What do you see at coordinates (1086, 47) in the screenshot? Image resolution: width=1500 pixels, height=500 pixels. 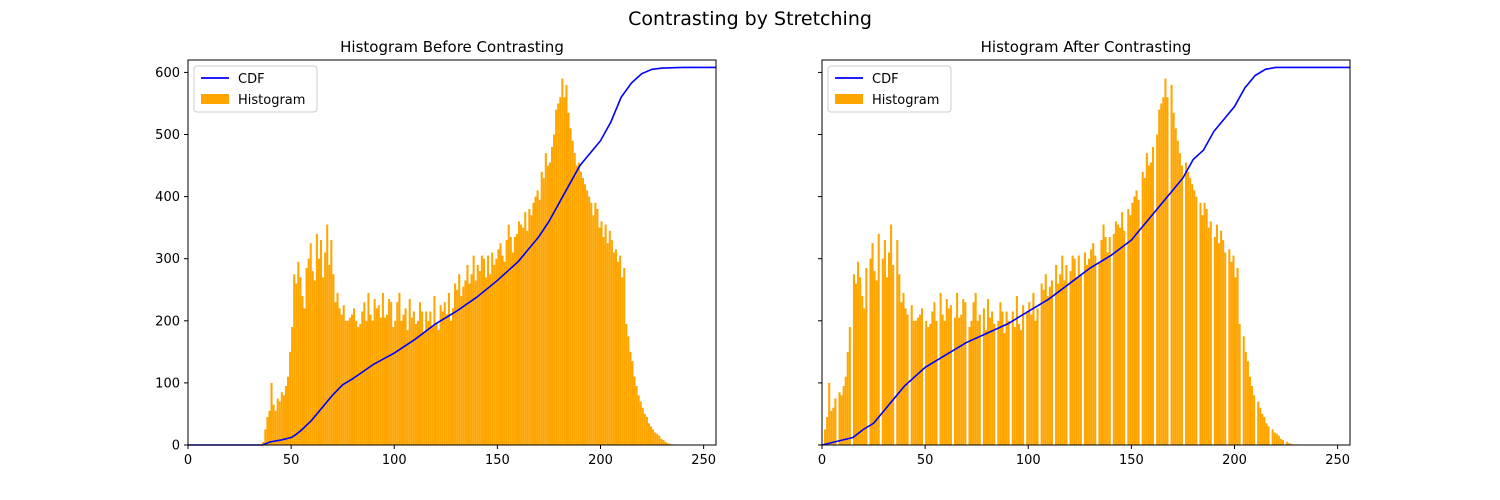 I see `chart-title: Histogram After Contrasting` at bounding box center [1086, 47].